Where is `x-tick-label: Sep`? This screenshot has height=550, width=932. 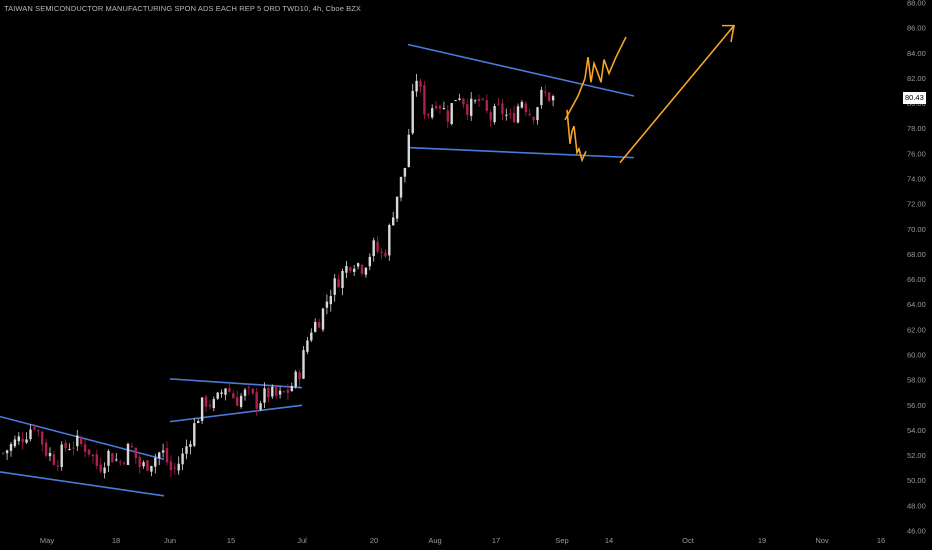 x-tick-label: Sep is located at coordinates (561, 540).